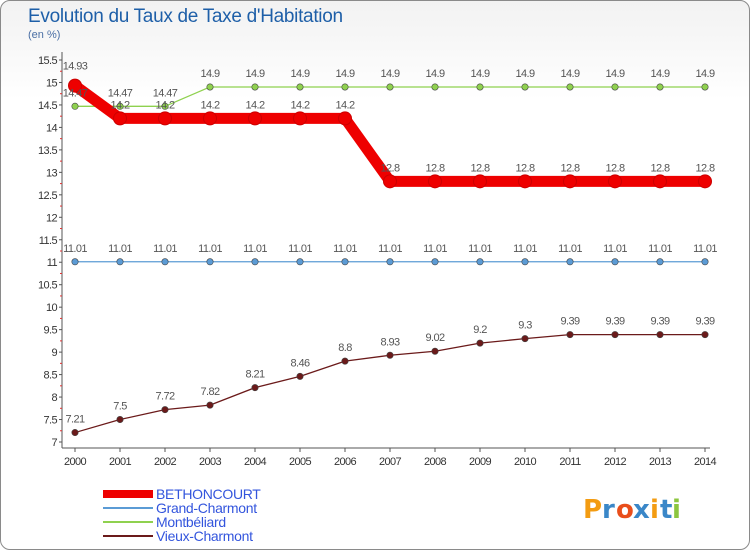 The image size is (750, 550). Describe the element at coordinates (255, 462) in the screenshot. I see `x-tick-label: 2004` at that location.